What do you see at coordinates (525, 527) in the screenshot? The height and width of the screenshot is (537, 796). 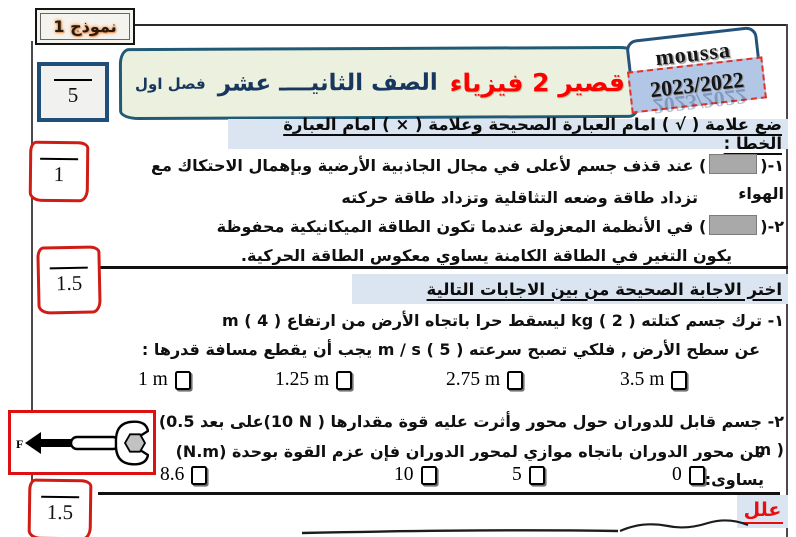 I see `handwriting-stroke` at bounding box center [525, 527].